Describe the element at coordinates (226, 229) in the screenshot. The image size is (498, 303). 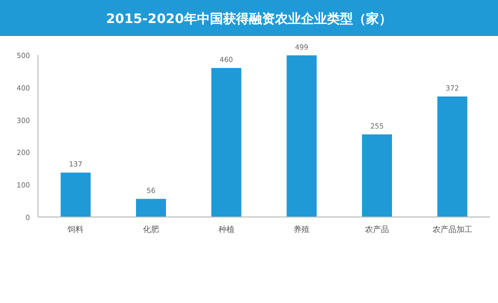
I see `x-tick-label: 种植` at that location.